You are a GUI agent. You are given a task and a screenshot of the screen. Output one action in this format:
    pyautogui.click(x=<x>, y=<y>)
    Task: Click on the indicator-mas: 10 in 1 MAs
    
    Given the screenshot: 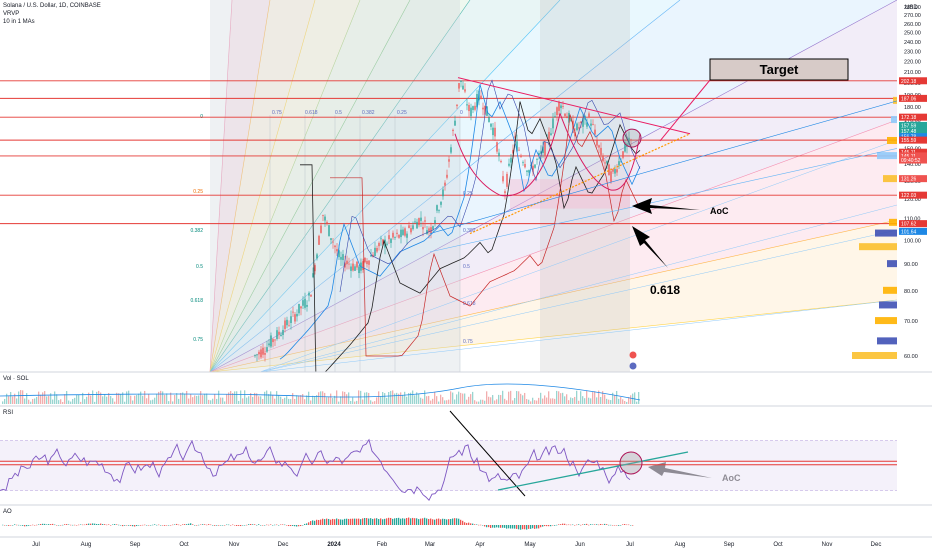 What is the action you would take?
    pyautogui.click(x=19, y=22)
    